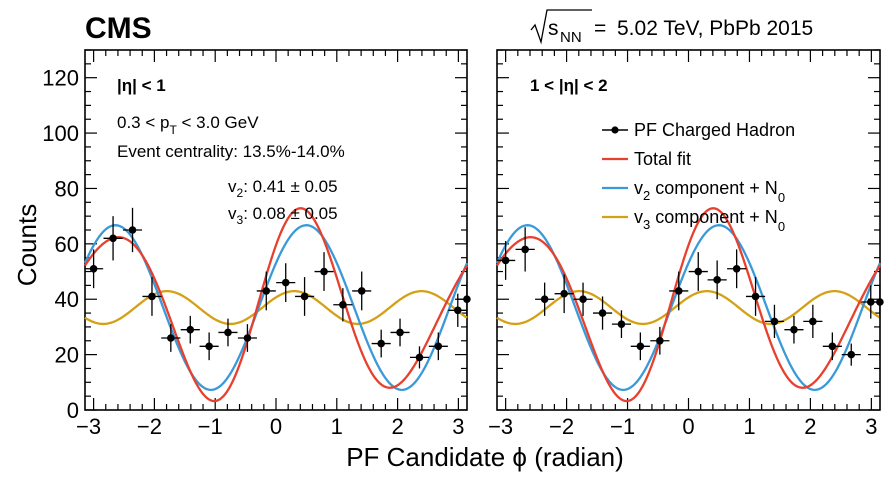  What do you see at coordinates (569, 85) in the screenshot?
I see `right-eta-label: 1 < |η| < 2` at bounding box center [569, 85].